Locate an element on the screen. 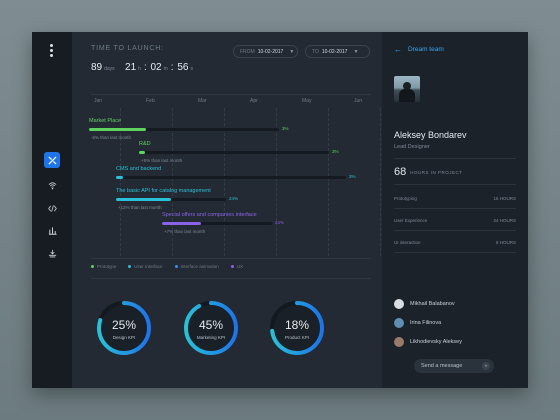  skill-row: User Experience 24 HOURS is located at coordinates (455, 220).